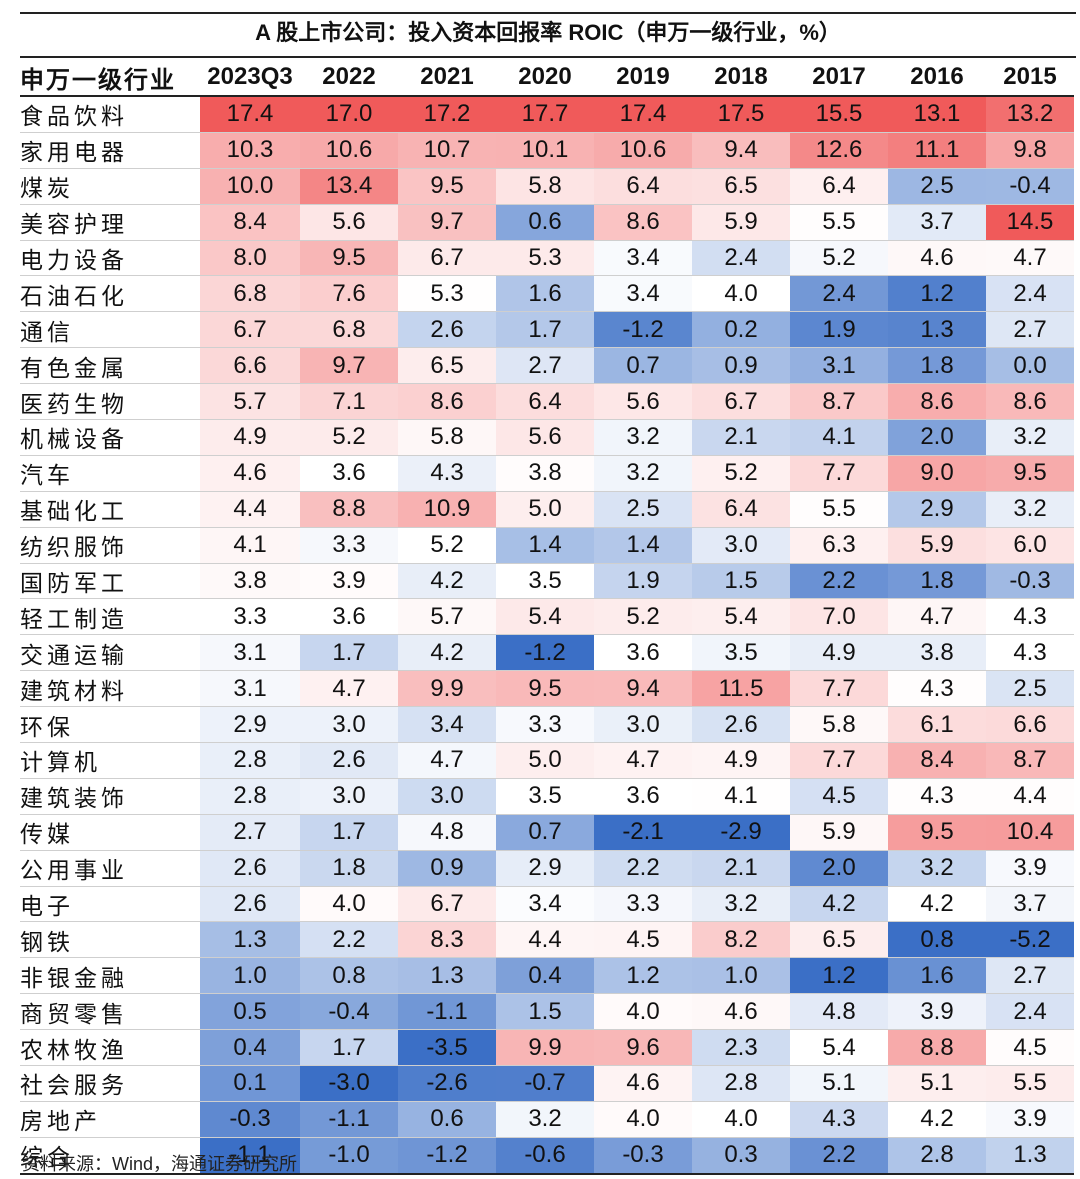  I want to click on column-header: 2016, so click(937, 78).